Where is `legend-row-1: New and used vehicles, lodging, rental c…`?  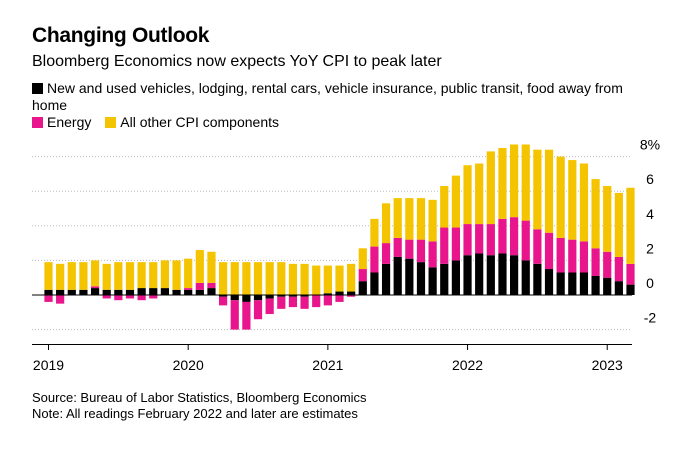 legend-row-1: New and used vehicles, lodging, rental c… is located at coordinates (332, 97).